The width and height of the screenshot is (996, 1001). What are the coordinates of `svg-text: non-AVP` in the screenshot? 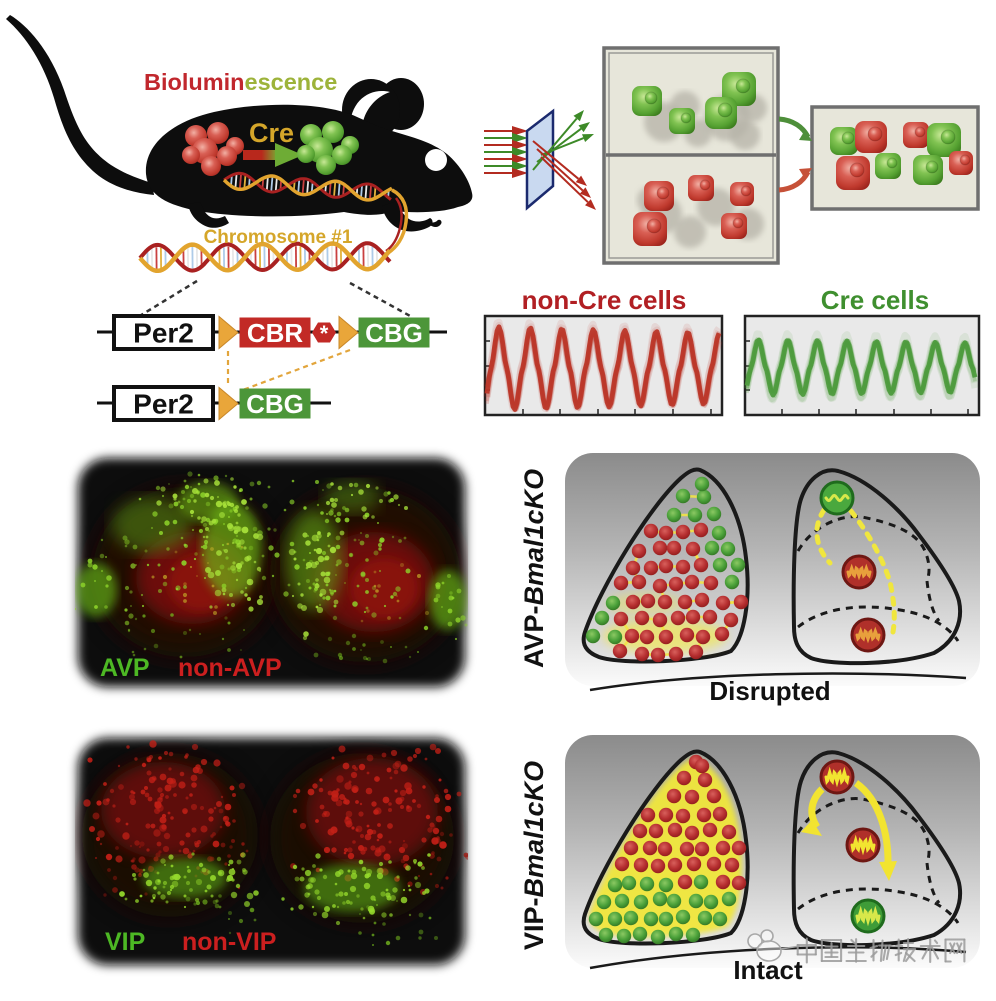 It's located at (230, 668).